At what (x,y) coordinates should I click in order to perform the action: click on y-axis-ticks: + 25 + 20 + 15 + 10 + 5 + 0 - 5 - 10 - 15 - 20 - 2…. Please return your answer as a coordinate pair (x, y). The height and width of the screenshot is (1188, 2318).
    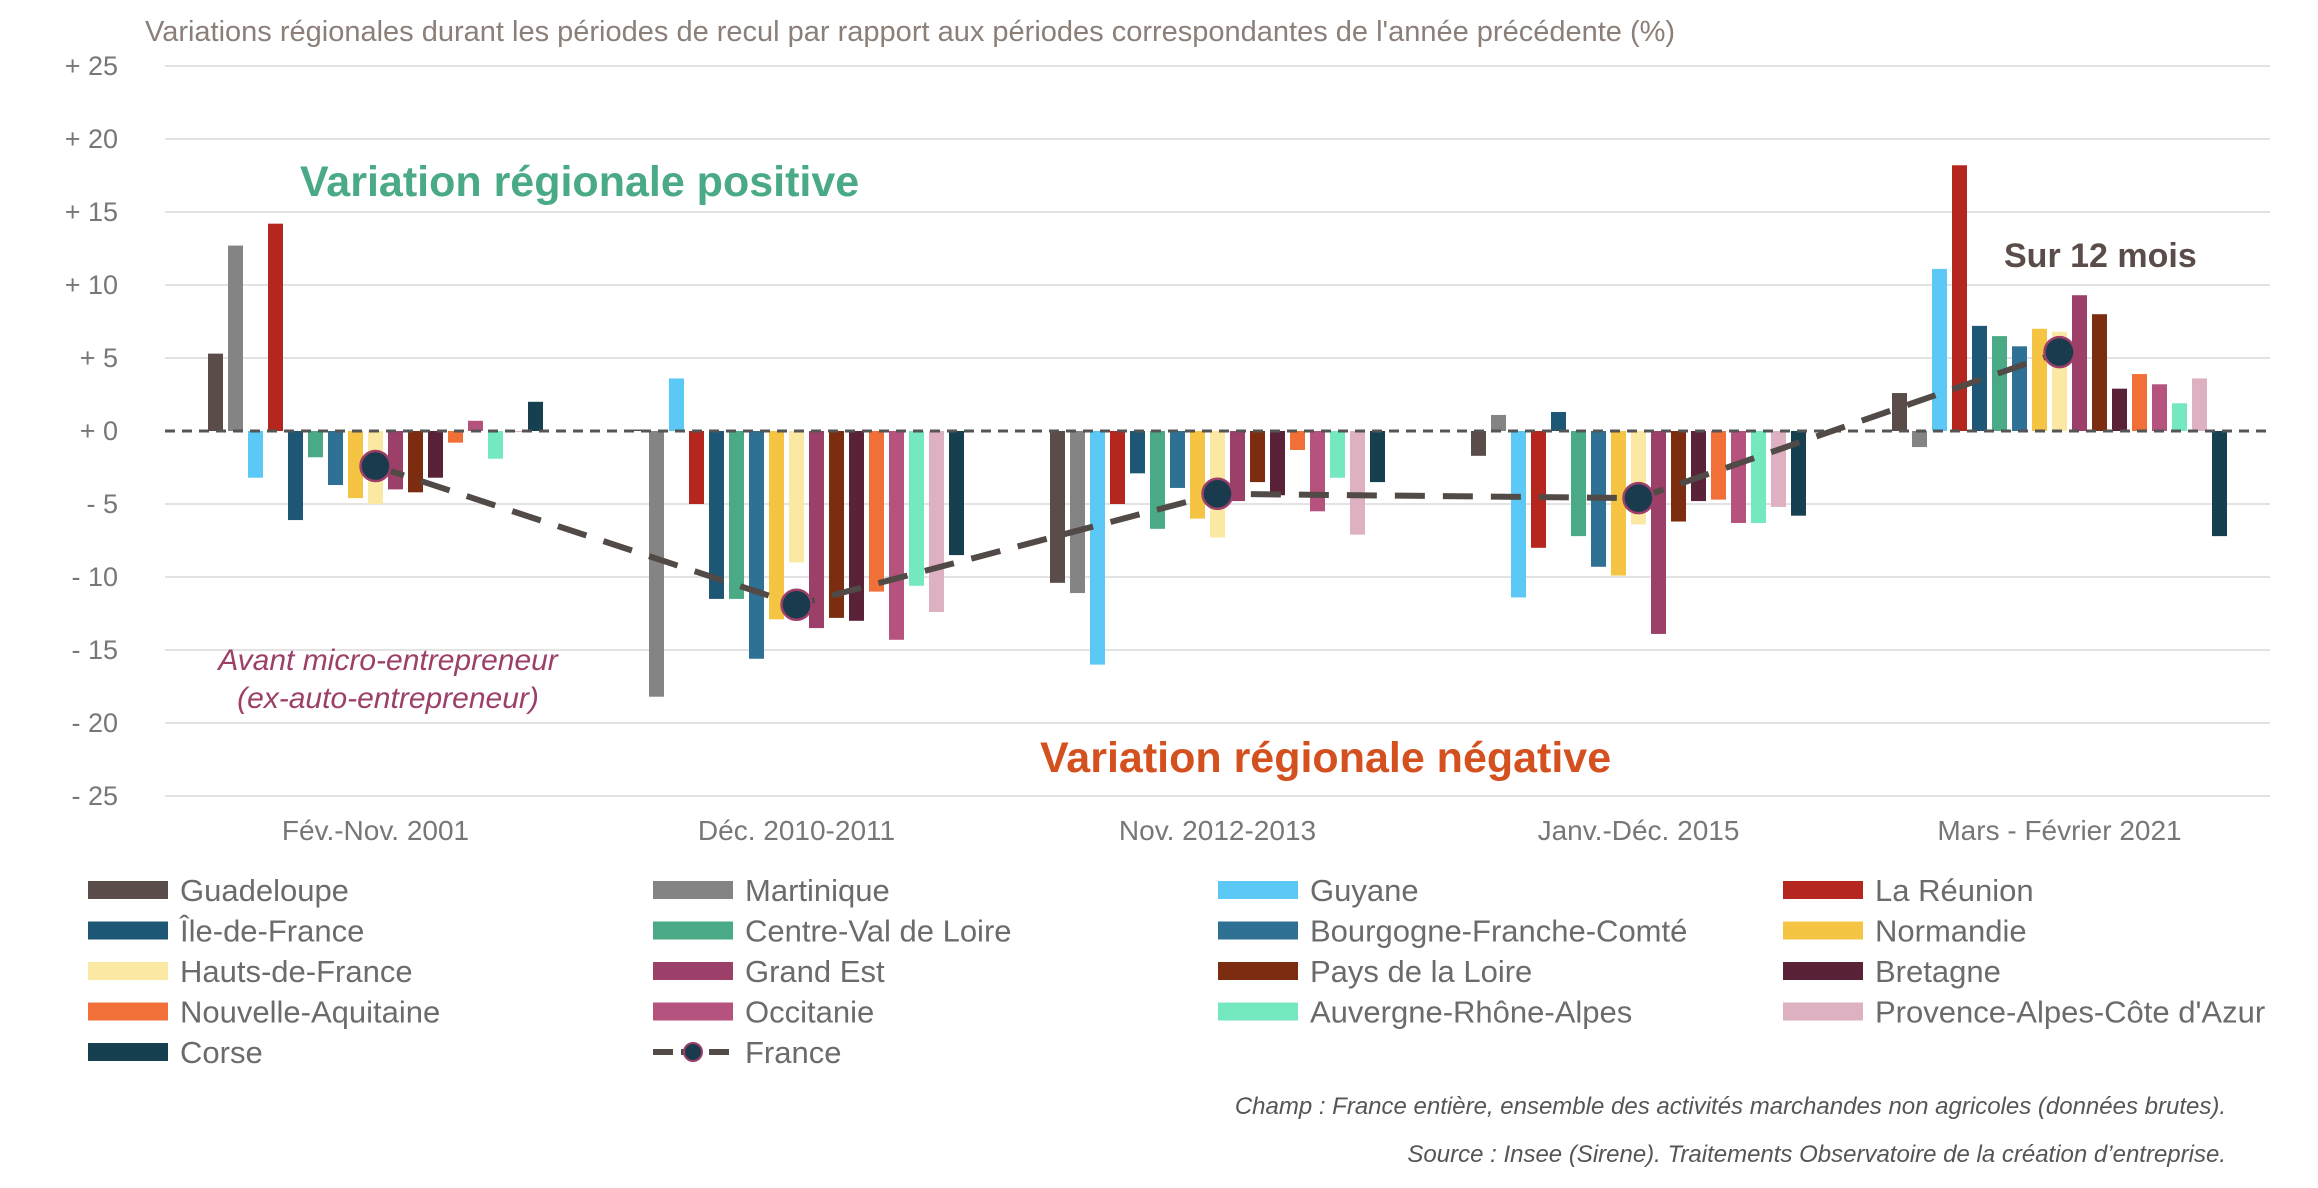
    Looking at the image, I should click on (91, 431).